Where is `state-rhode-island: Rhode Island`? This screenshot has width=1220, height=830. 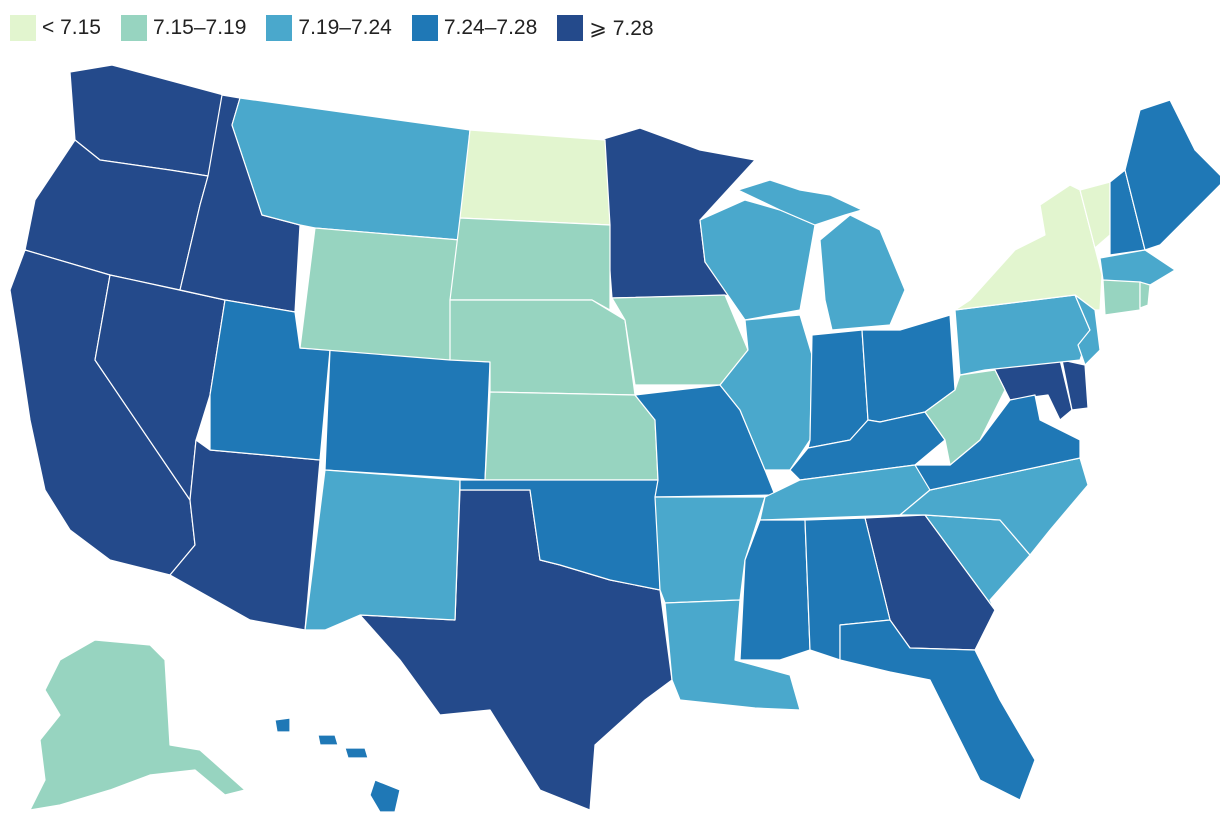
state-rhode-island: Rhode Island is located at coordinates (1145, 295).